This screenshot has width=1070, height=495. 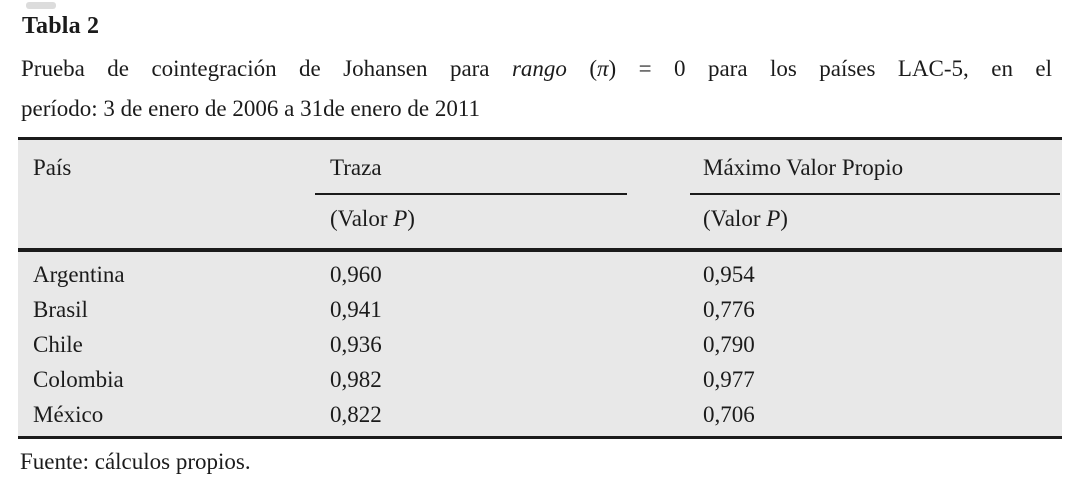 I want to click on scan-artifact, so click(x=41, y=5).